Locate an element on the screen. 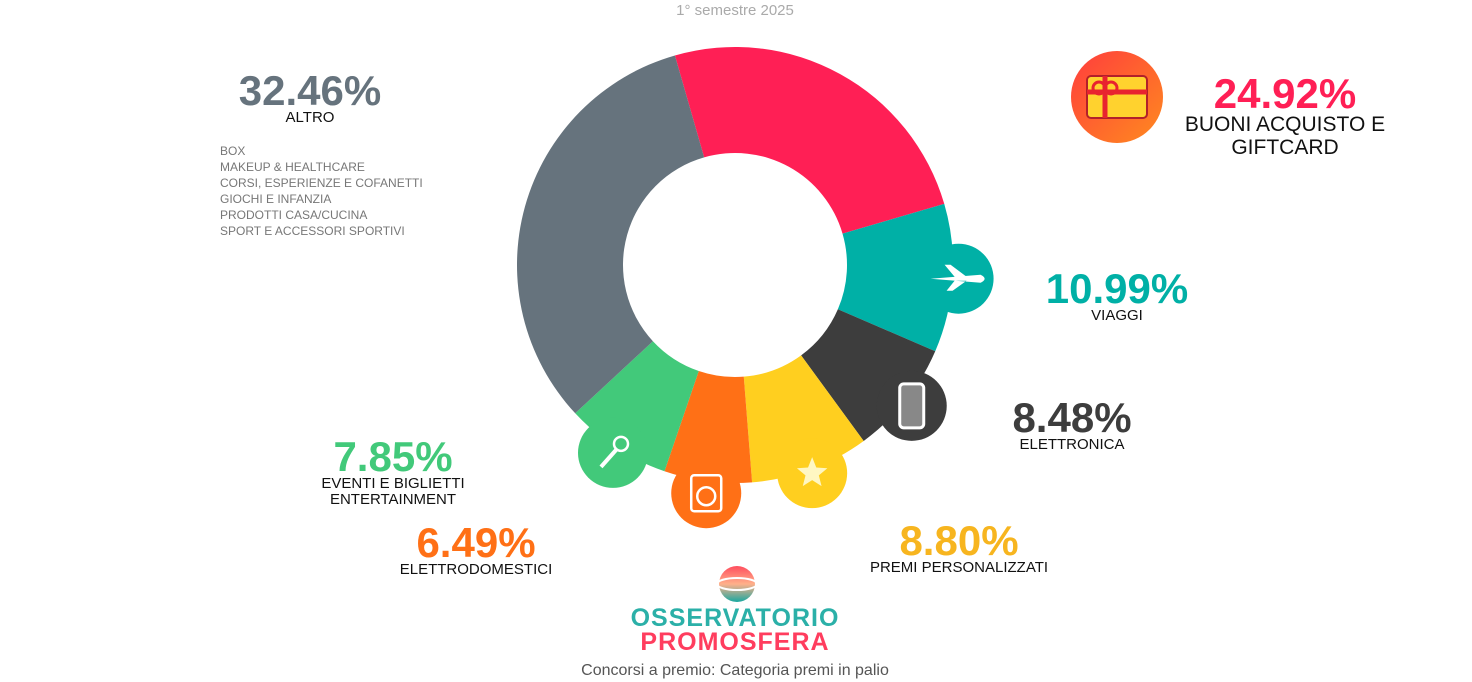 This screenshot has width=1472, height=682. logo-line1: OSSERVATORIO is located at coordinates (735, 618).